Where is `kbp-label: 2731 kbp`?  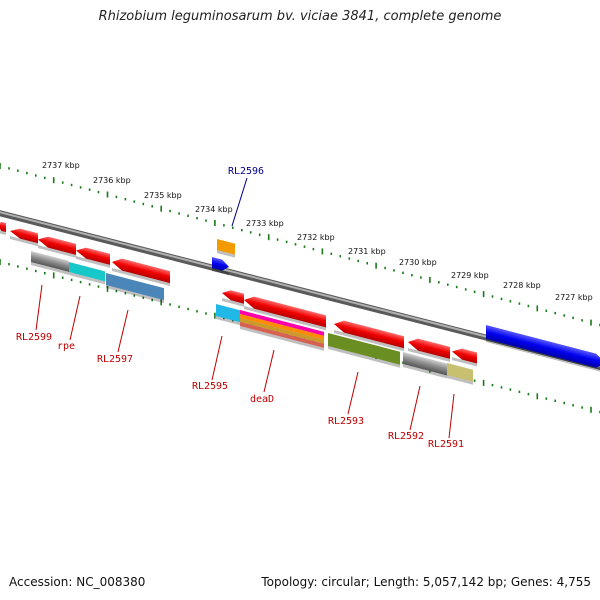 kbp-label: 2731 kbp is located at coordinates (367, 251).